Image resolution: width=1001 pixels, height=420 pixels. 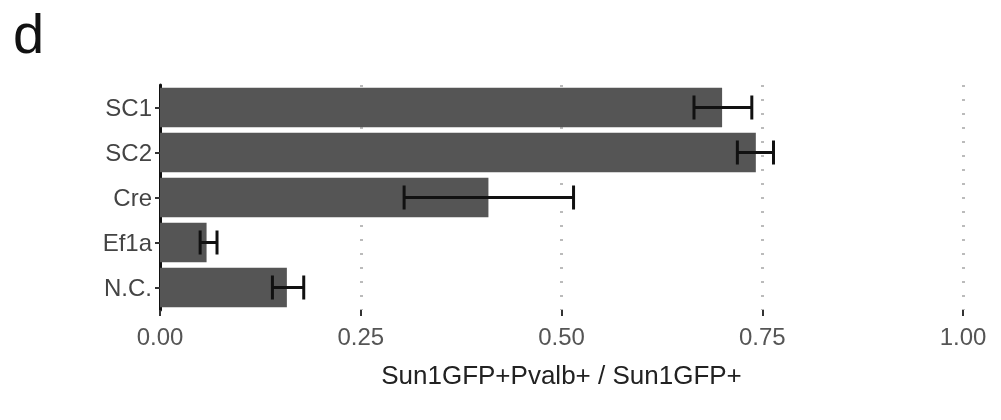 What do you see at coordinates (128, 107) in the screenshot?
I see `y-tick-label: SC1` at bounding box center [128, 107].